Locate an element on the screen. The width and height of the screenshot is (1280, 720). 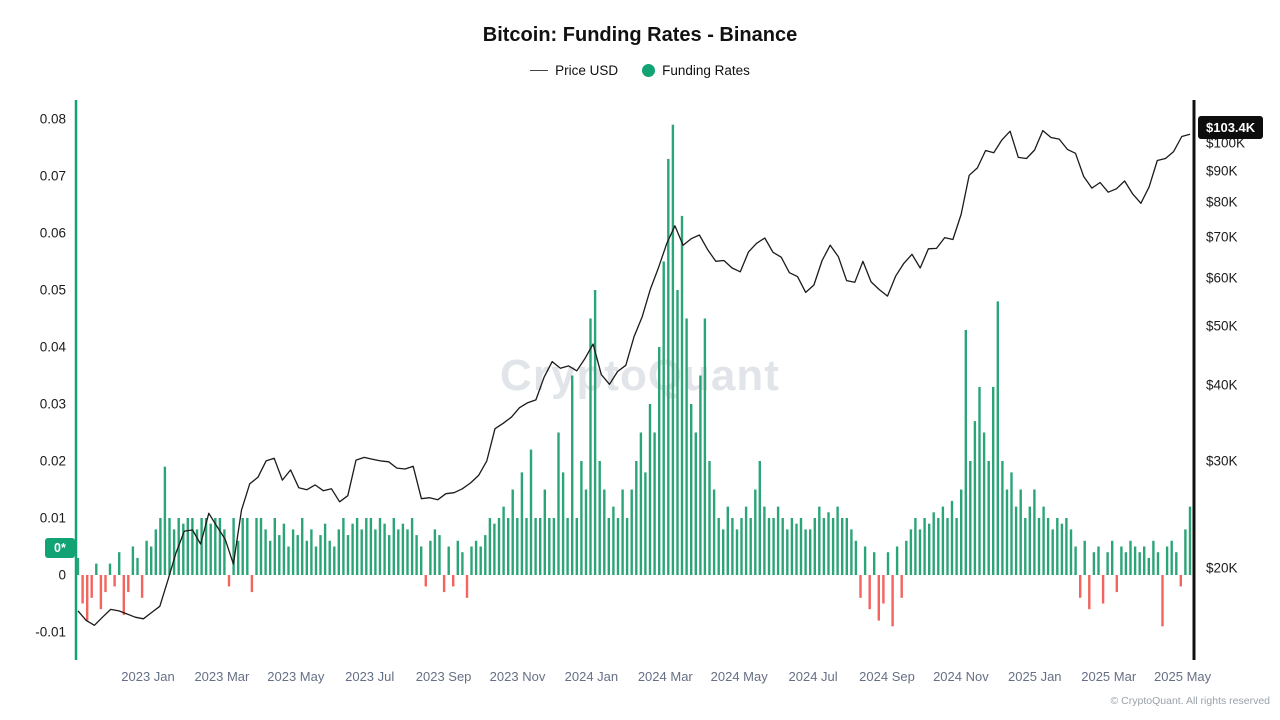
svg-text: 2024 Jan is located at coordinates (592, 676).